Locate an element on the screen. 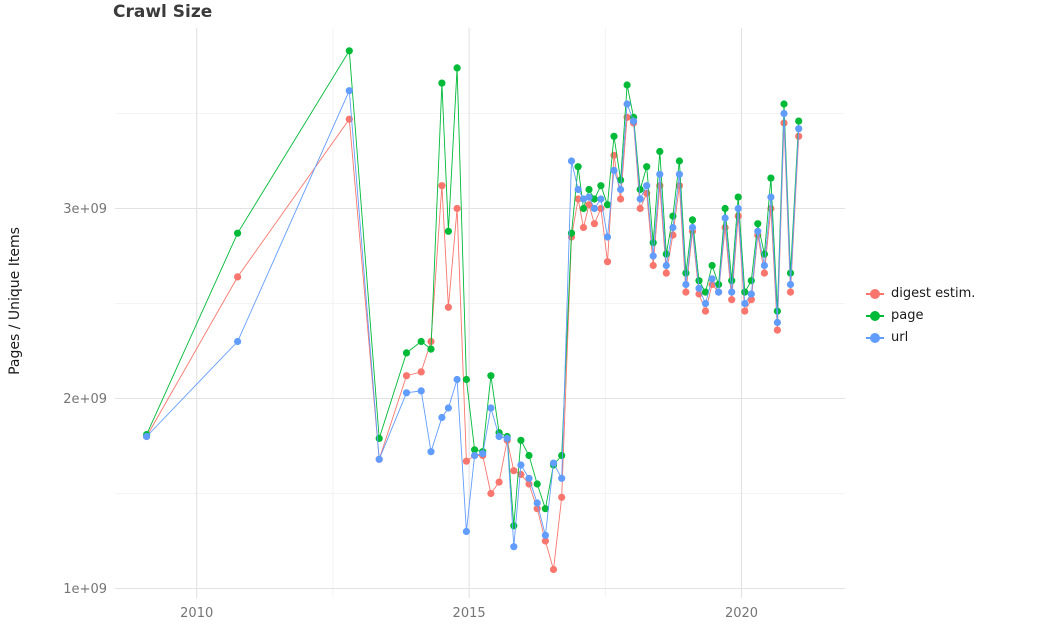 Image resolution: width=1059 pixels, height=639 pixels. legend: digest estim. page url is located at coordinates (920, 315).